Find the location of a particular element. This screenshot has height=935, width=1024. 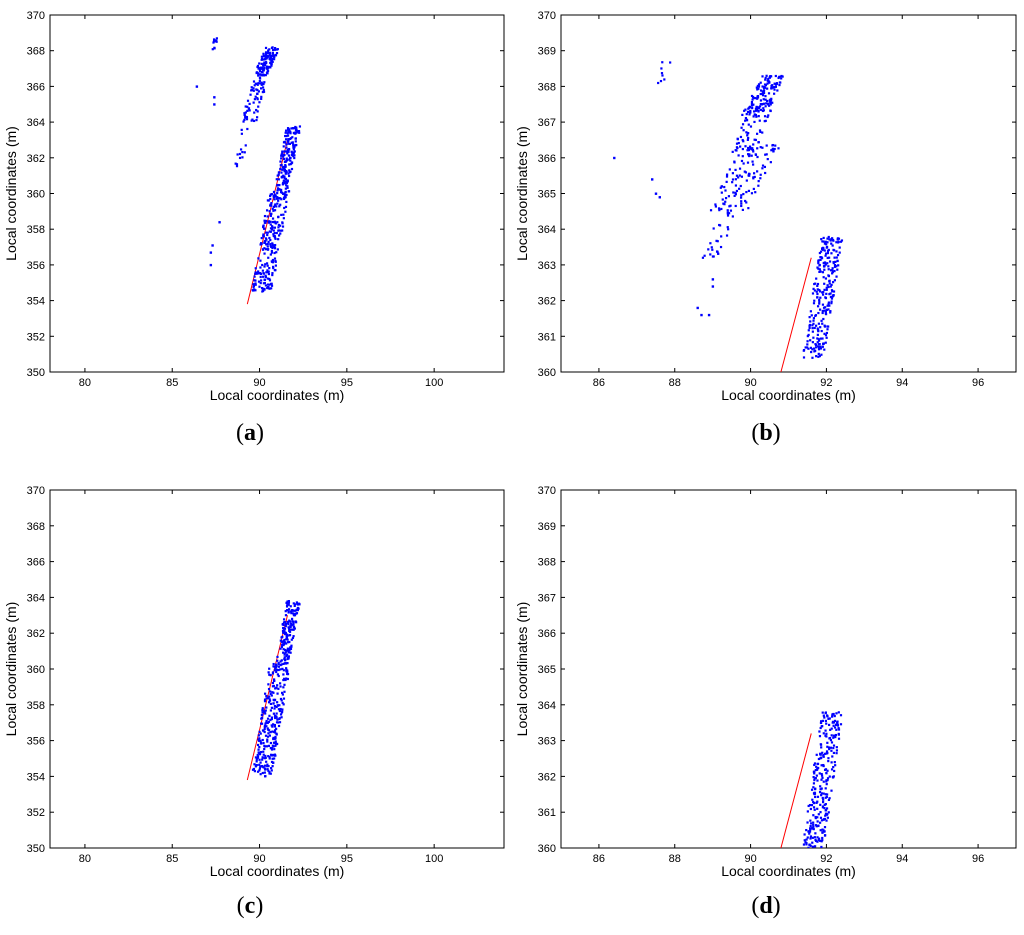

y-axis-label: Local coordinates (m) is located at coordinates (11, 669).